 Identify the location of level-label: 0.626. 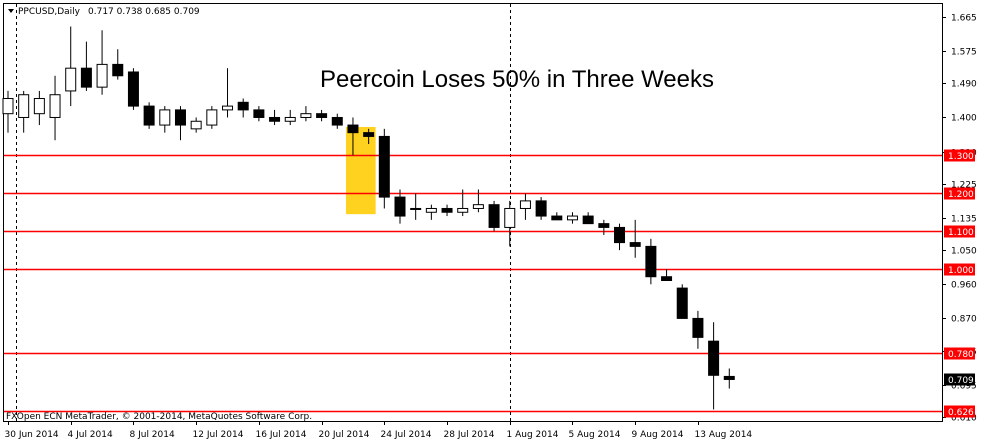
(961, 413).